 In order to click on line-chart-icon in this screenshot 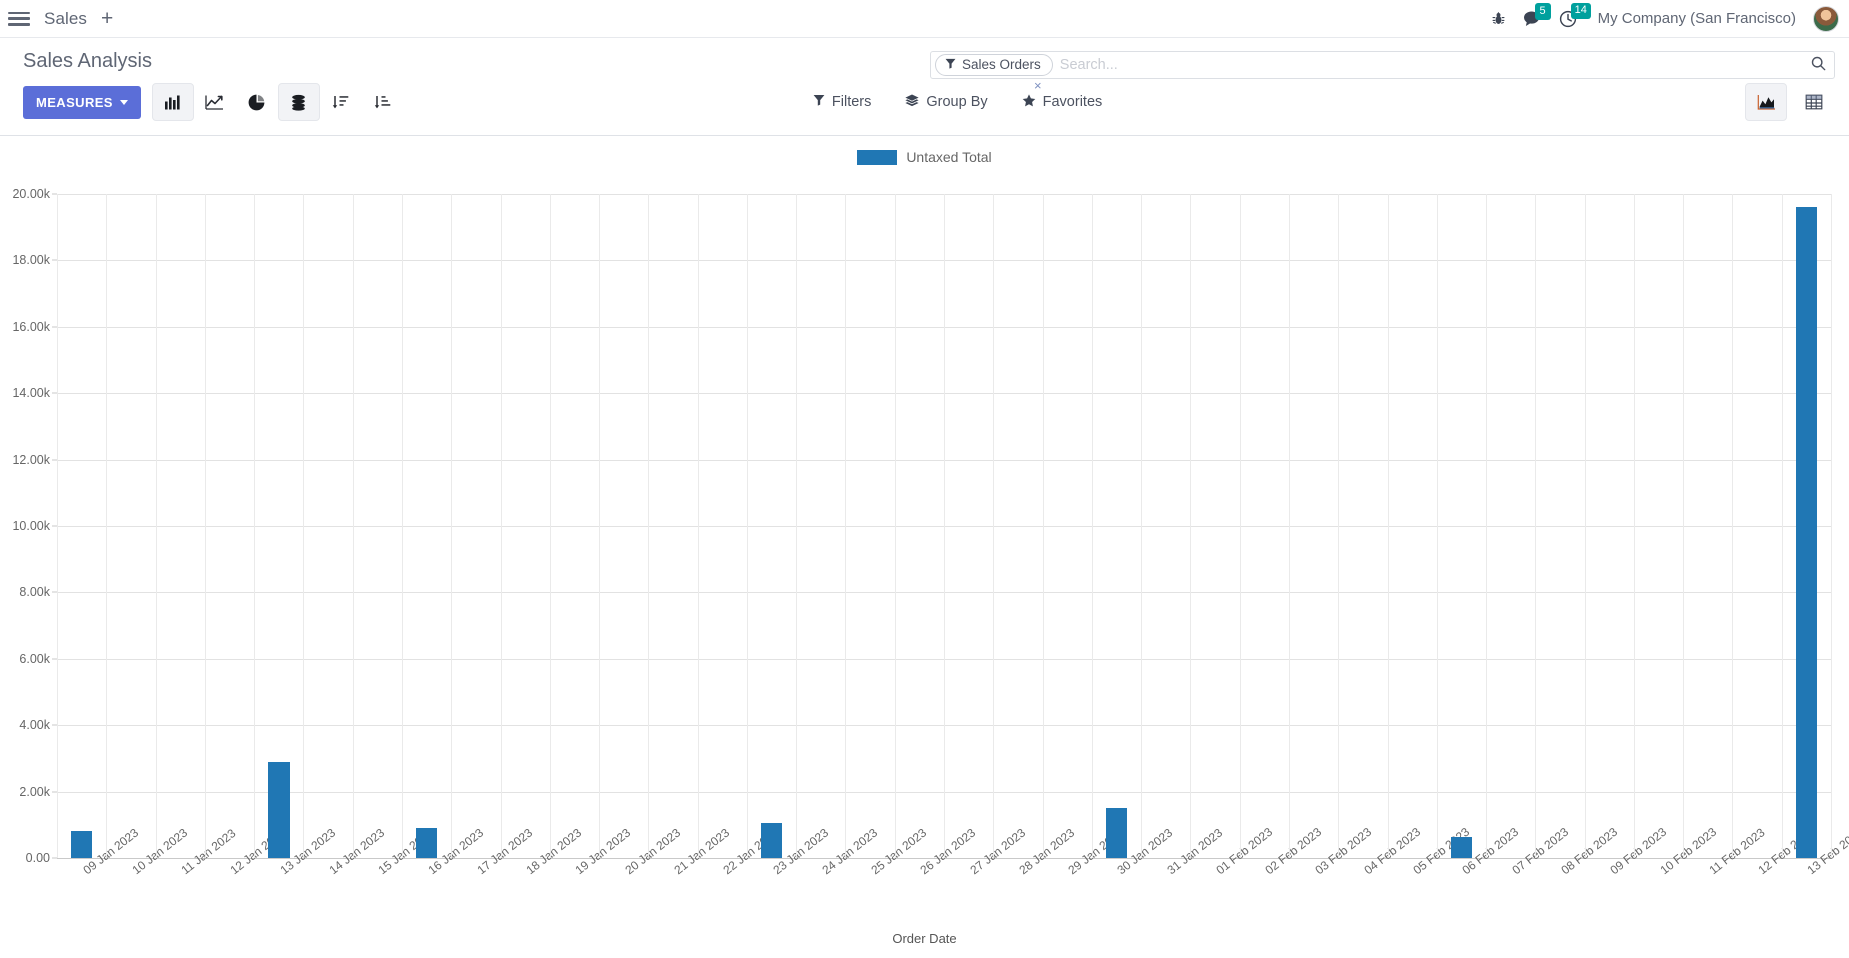, I will do `click(215, 102)`.